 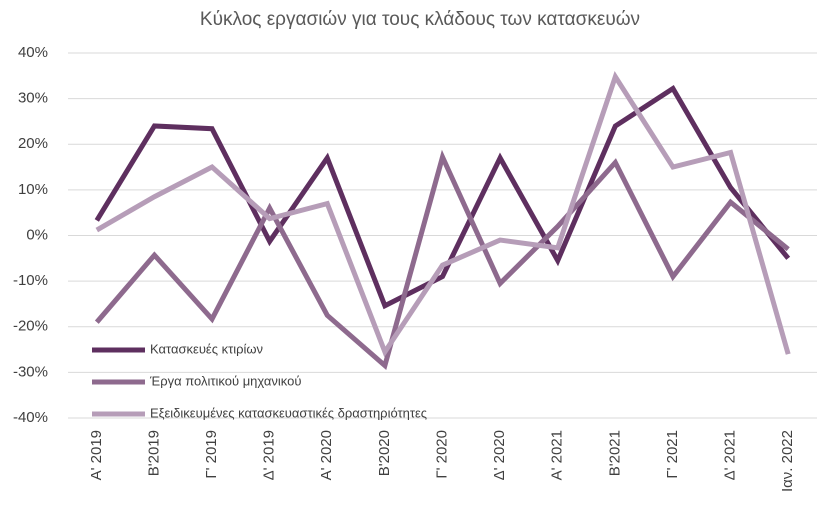 I want to click on x-tick-label: Δ' 2020, so click(x=499, y=455).